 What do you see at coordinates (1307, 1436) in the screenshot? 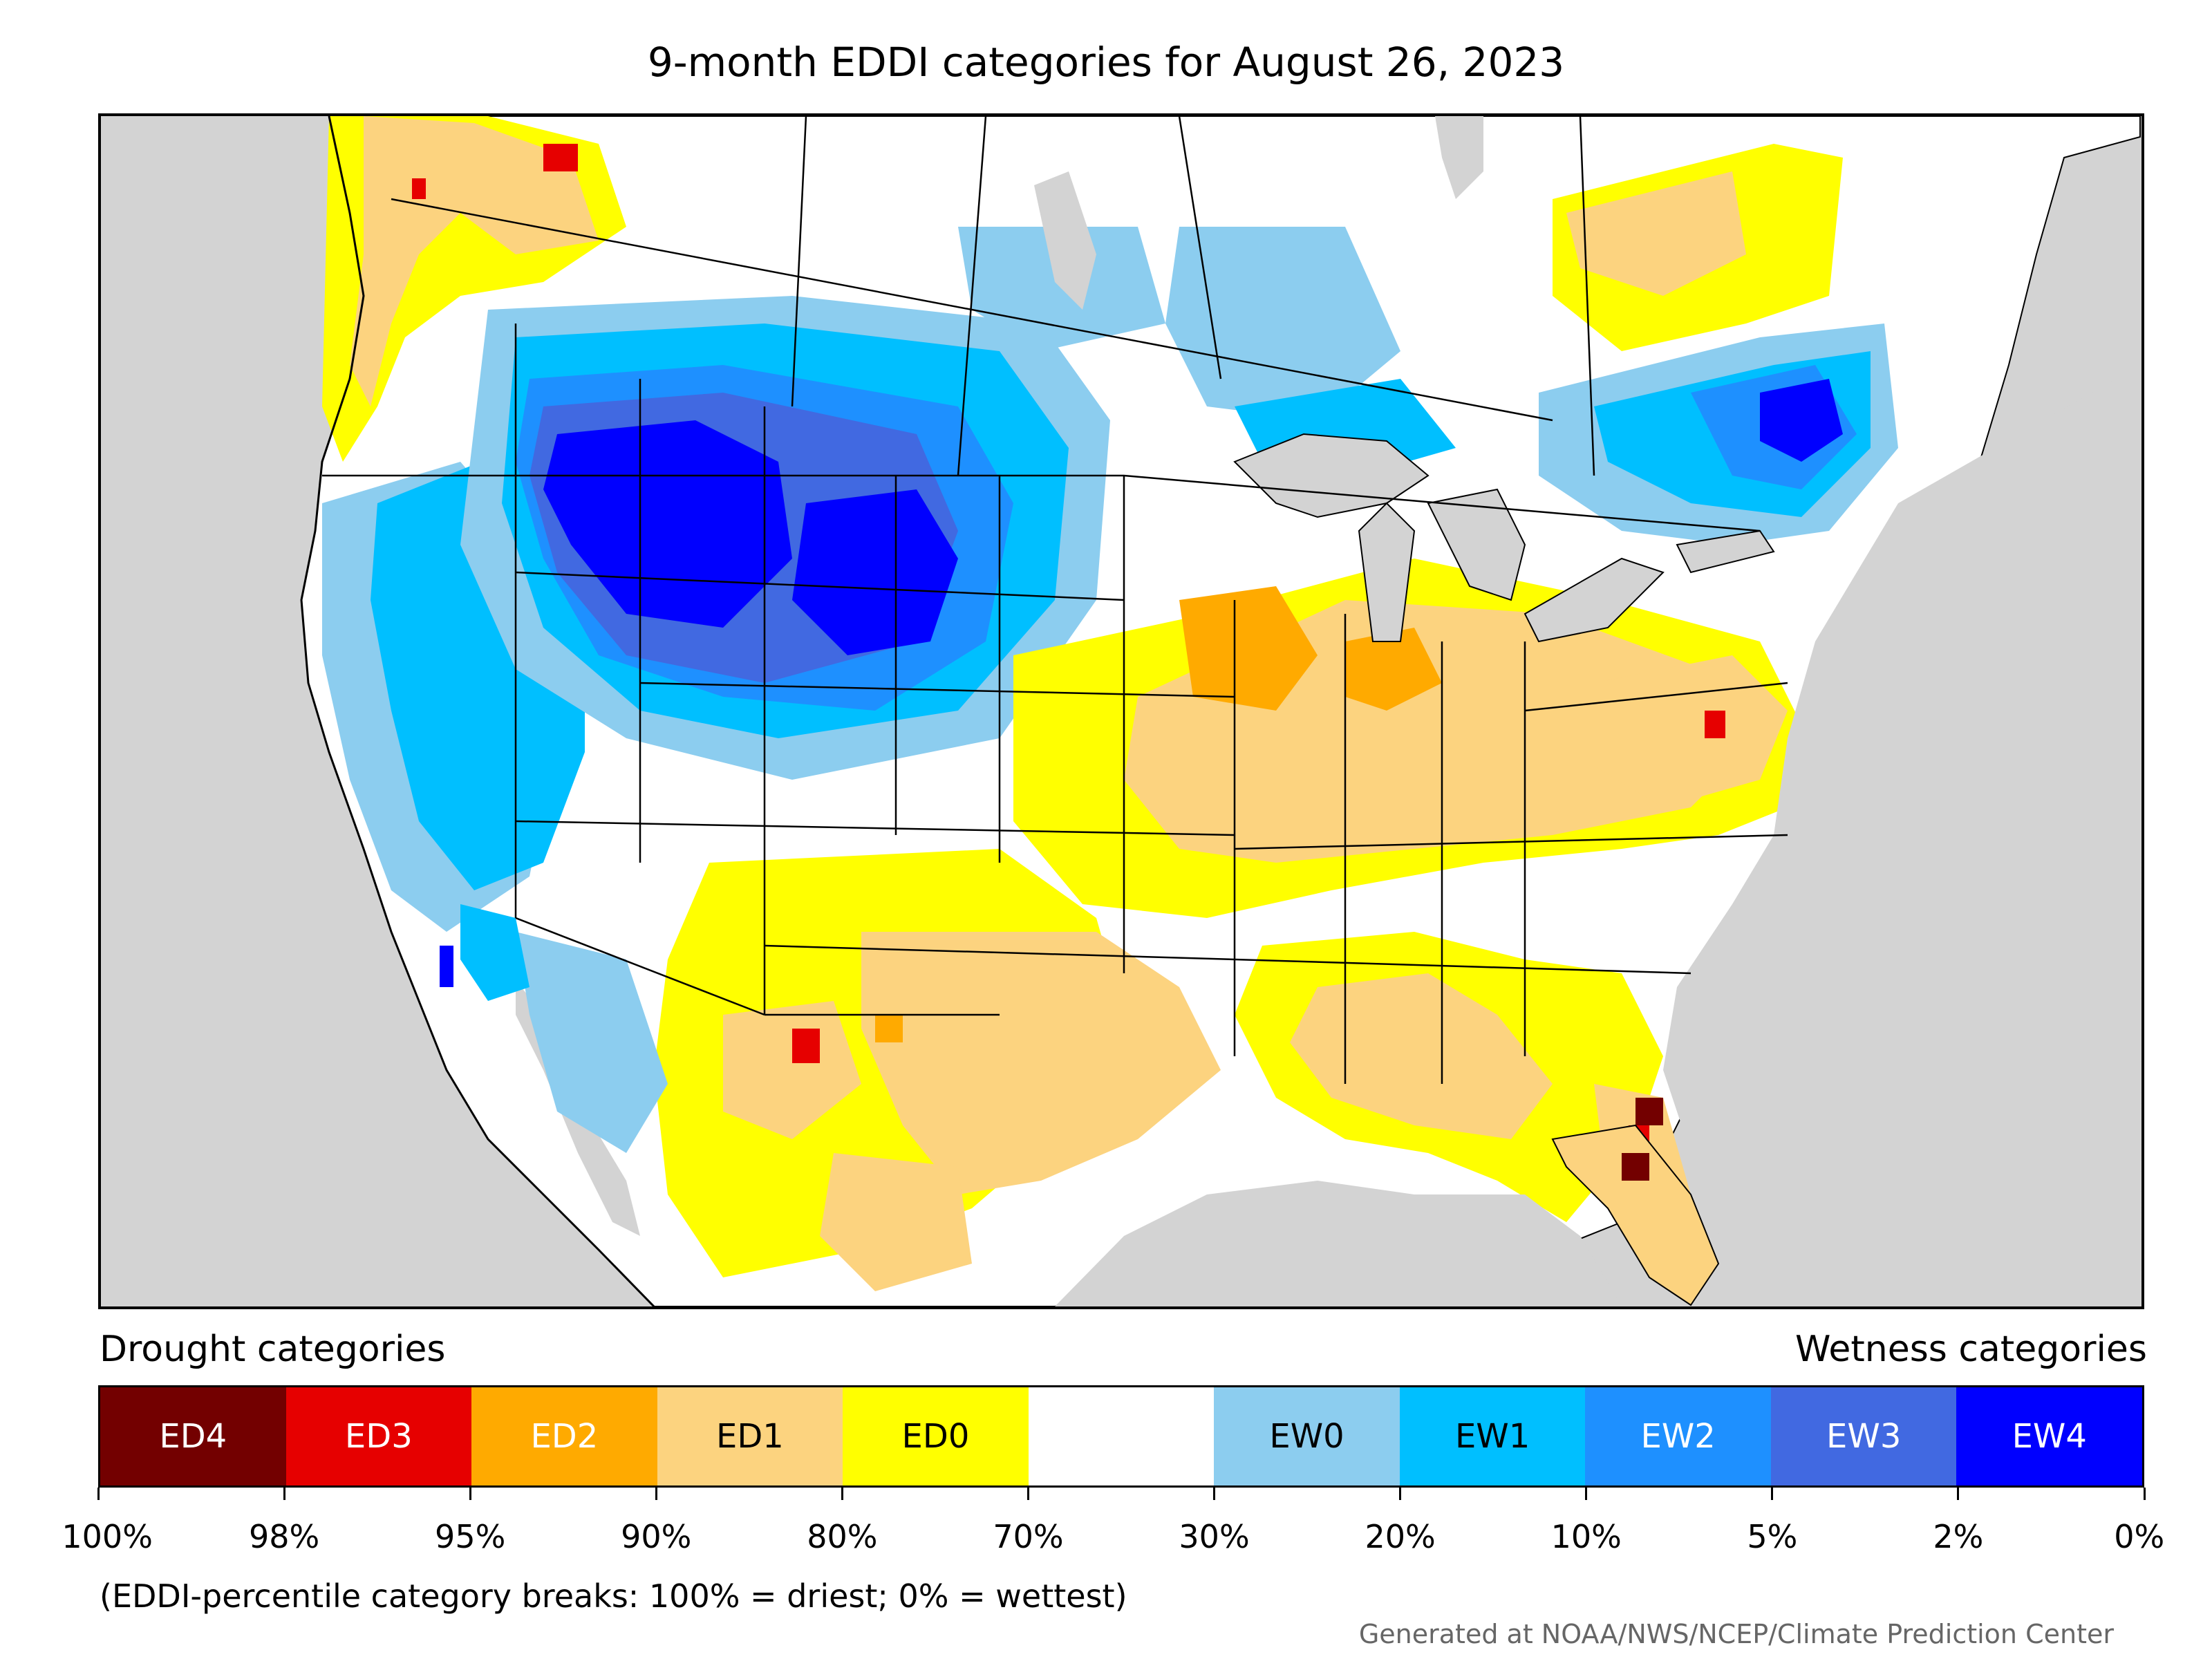
I see `colorbar-cell-ew0: EW0` at bounding box center [1307, 1436].